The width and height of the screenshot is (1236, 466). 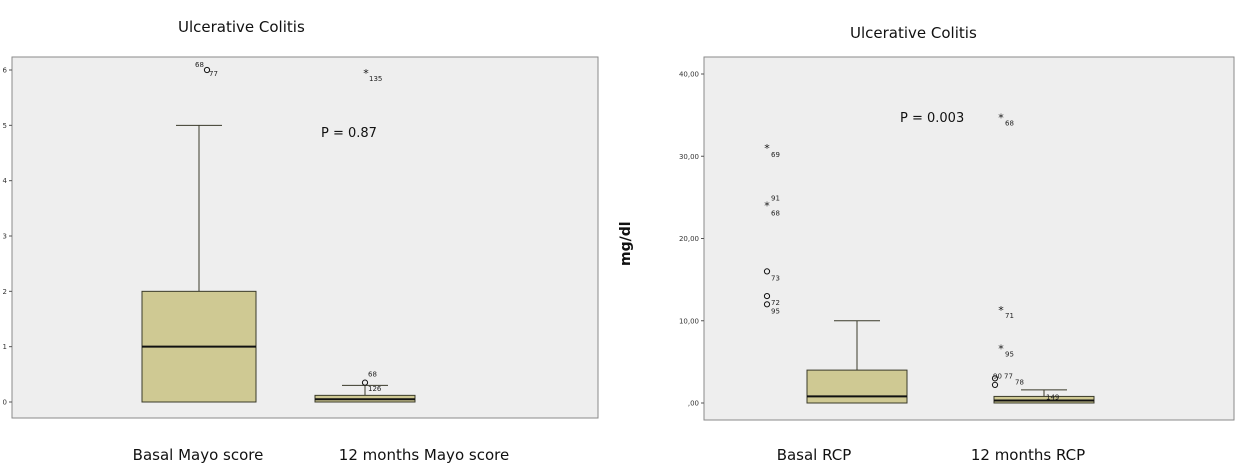 What do you see at coordinates (5, 126) in the screenshot?
I see `y-tick-label: 5` at bounding box center [5, 126].